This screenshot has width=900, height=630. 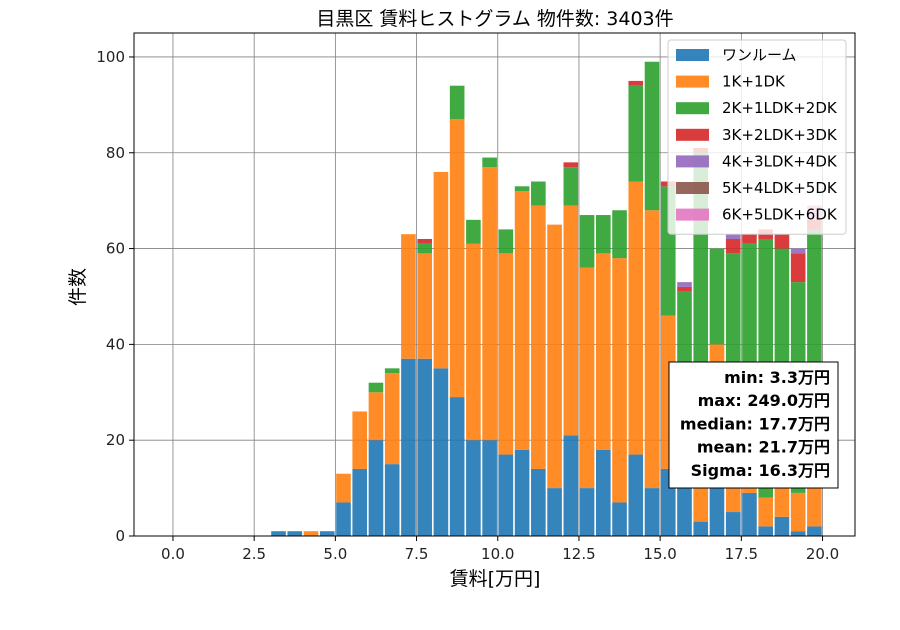 I want to click on x-tick-label: 10.0, so click(x=497, y=554).